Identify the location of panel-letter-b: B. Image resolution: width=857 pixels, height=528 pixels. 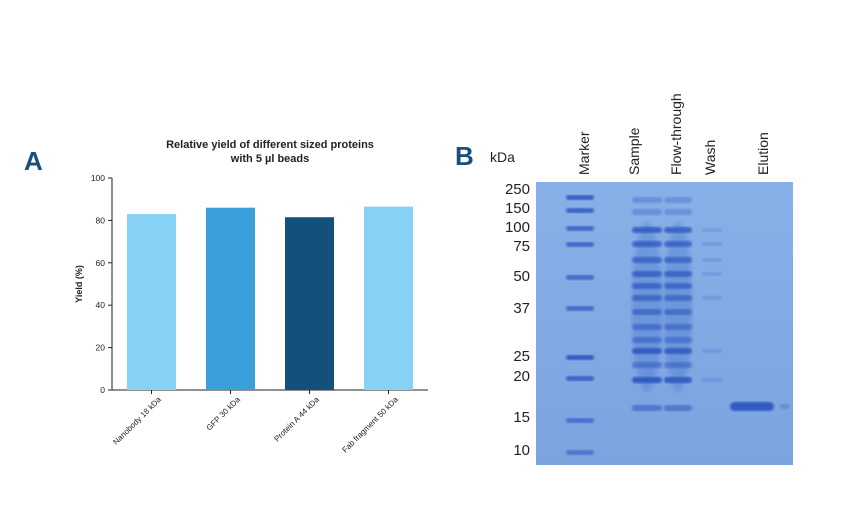
(464, 156).